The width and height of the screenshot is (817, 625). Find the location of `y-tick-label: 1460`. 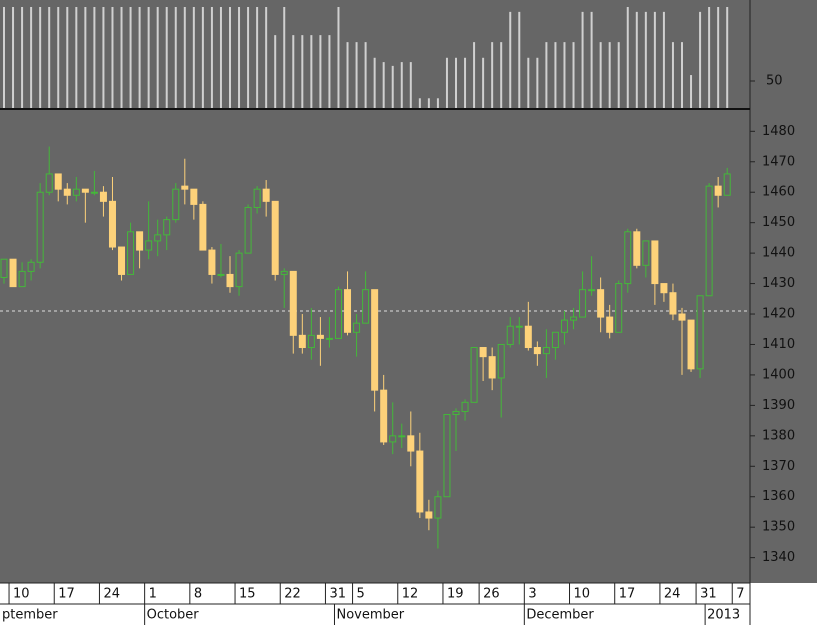

y-tick-label: 1460 is located at coordinates (778, 192).